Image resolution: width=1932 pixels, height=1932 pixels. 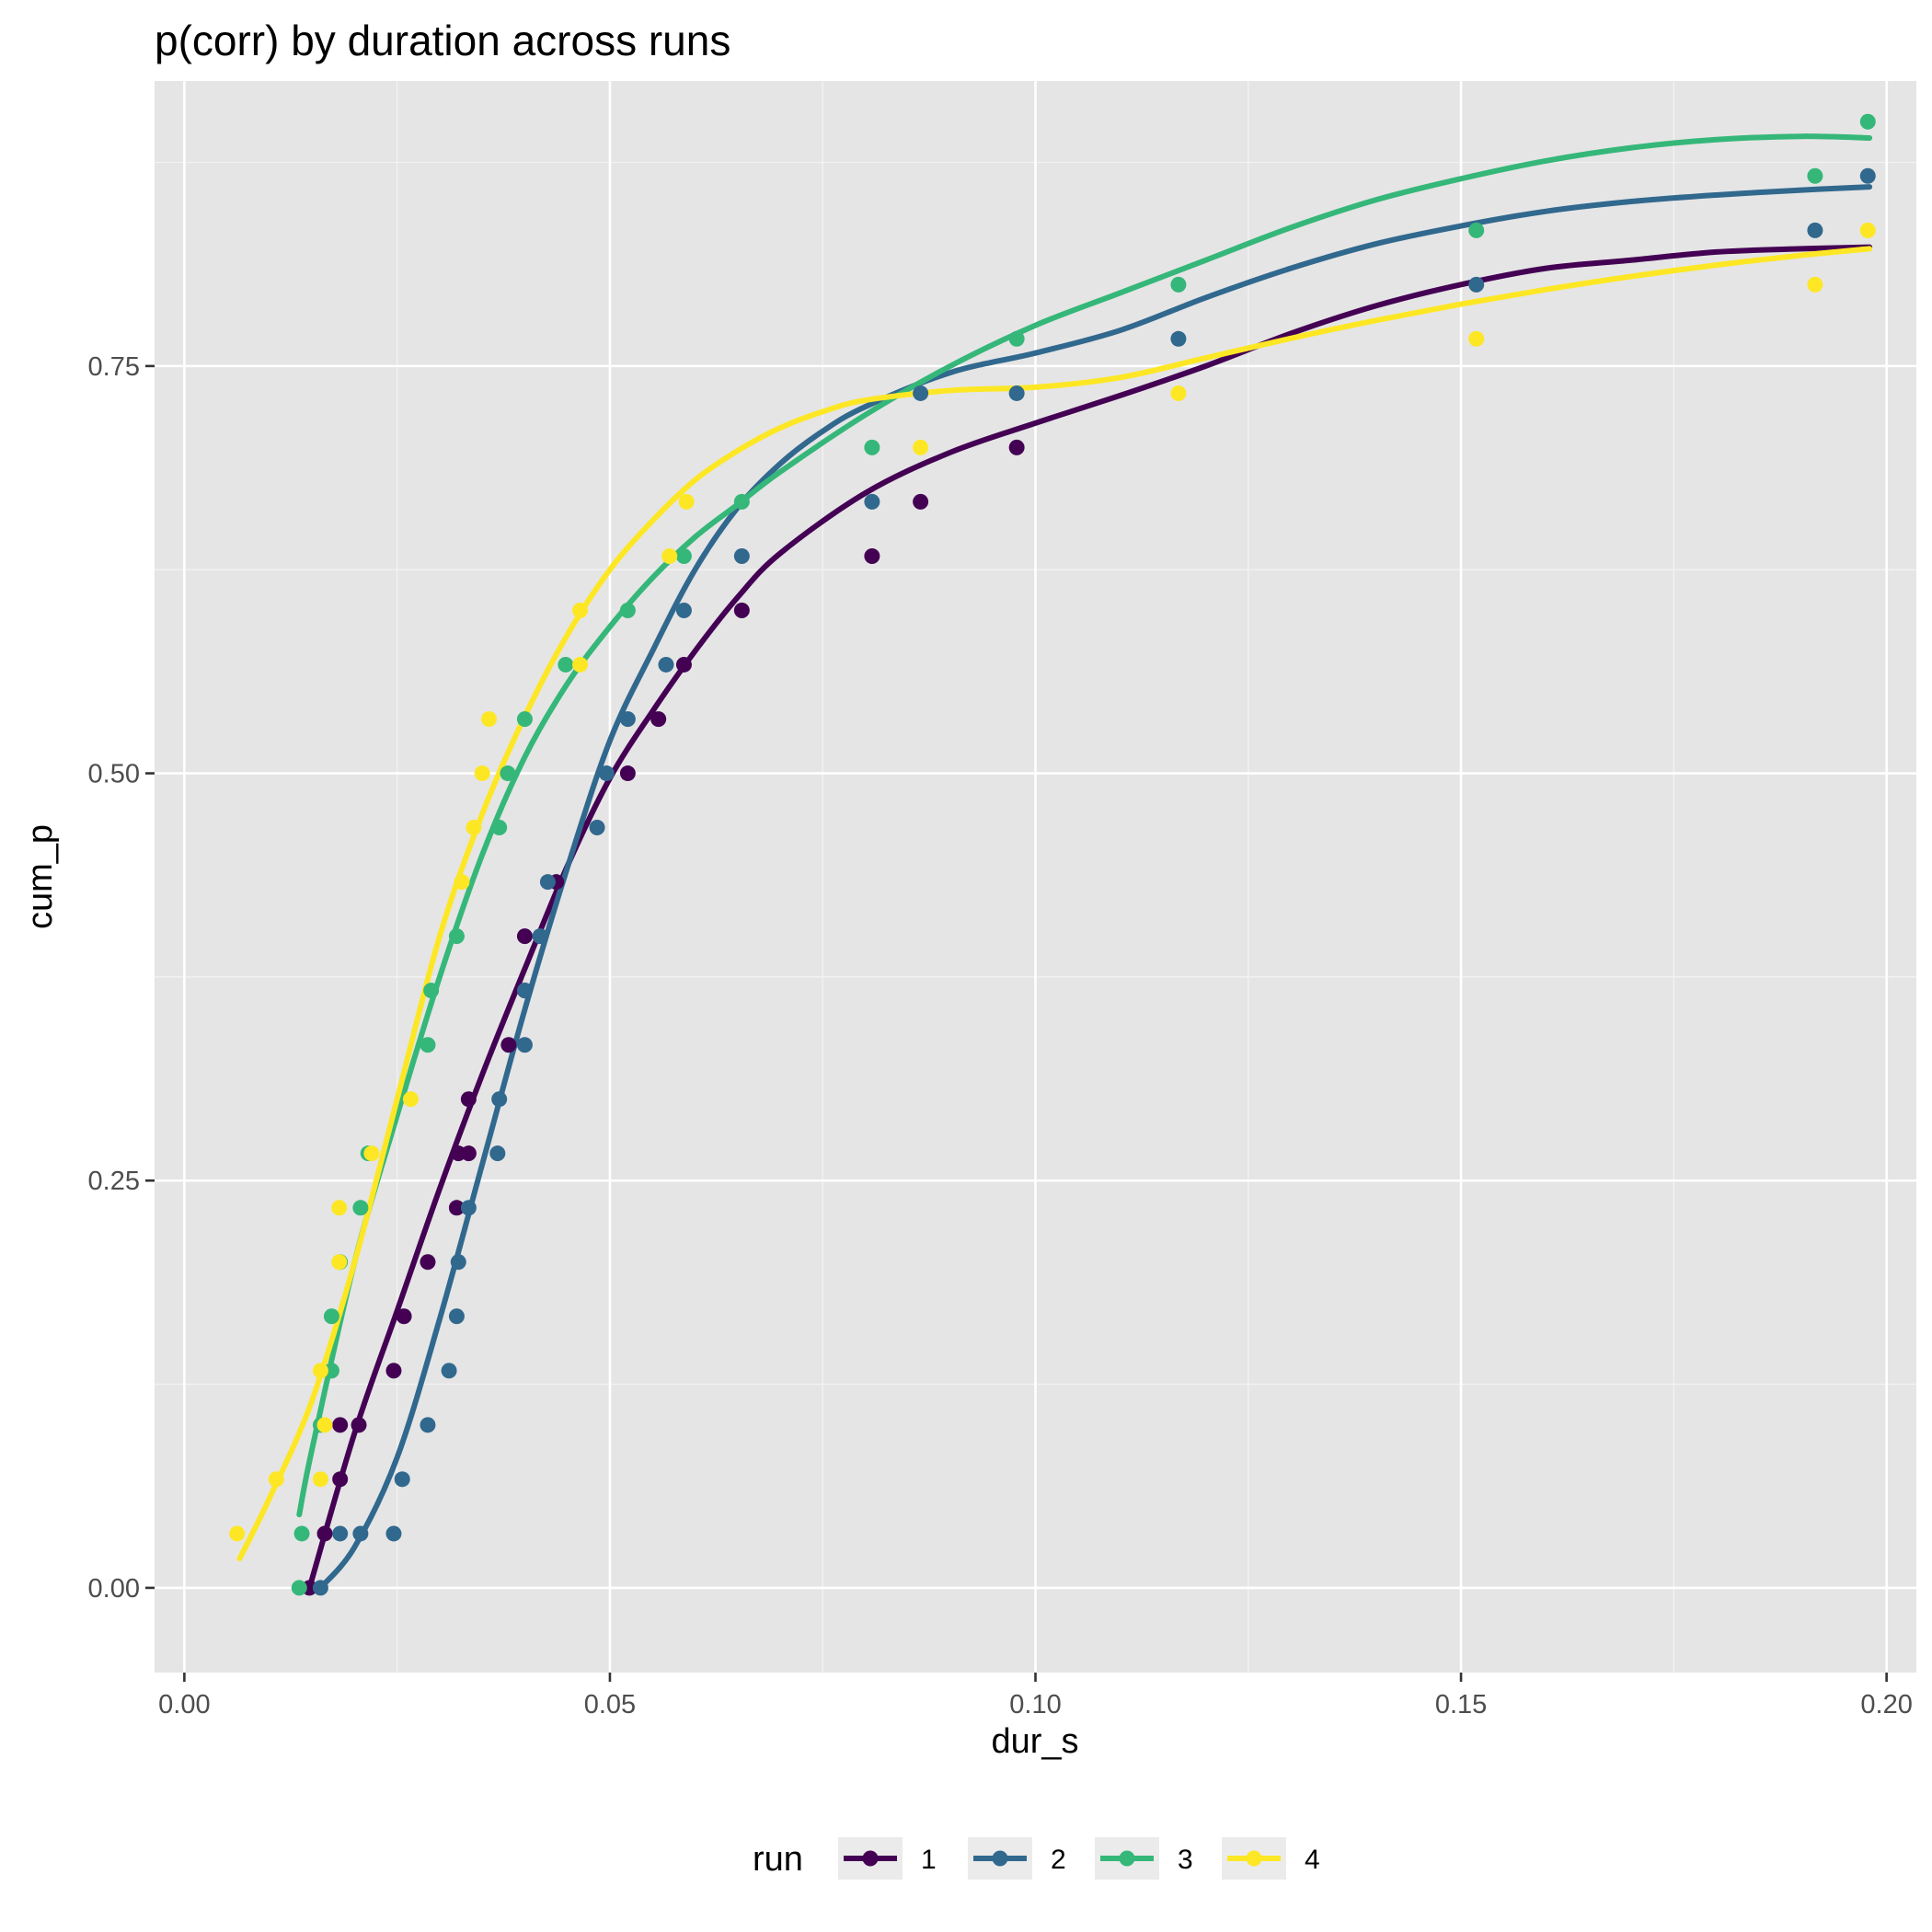 I want to click on legend-item-2: 2, so click(x=1017, y=1858).